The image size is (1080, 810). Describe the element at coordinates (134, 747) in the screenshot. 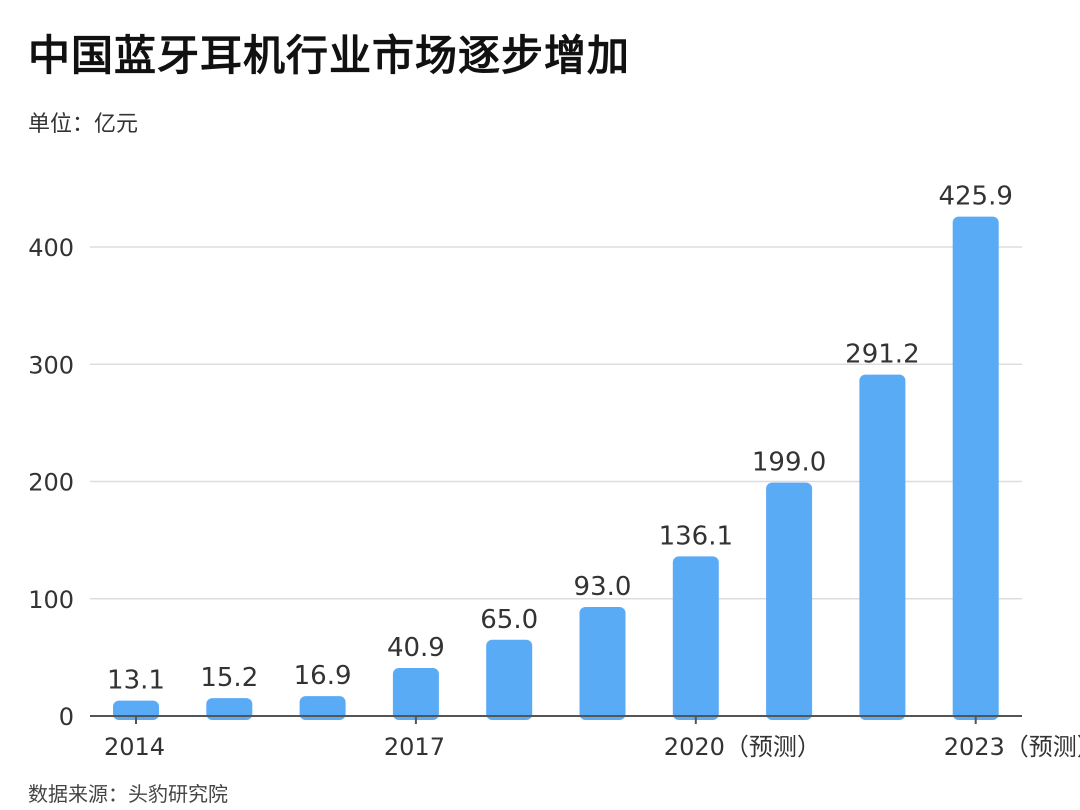

I see `x-tick-label: 2014` at that location.